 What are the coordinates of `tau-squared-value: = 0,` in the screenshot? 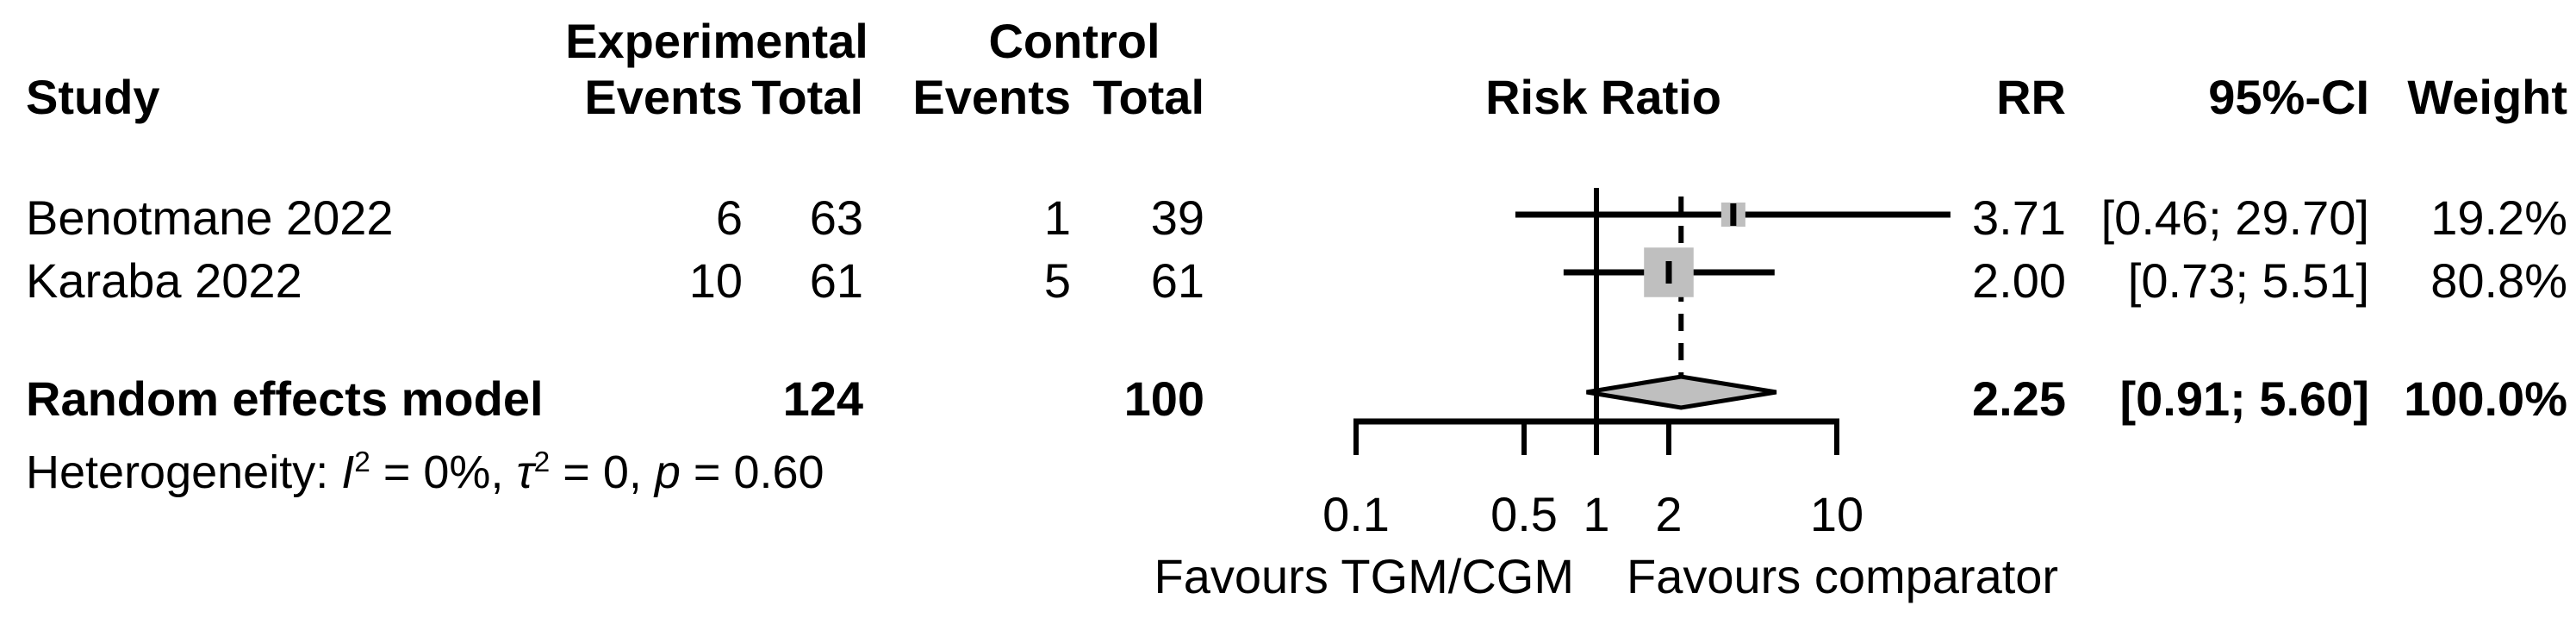 It's located at (603, 472).